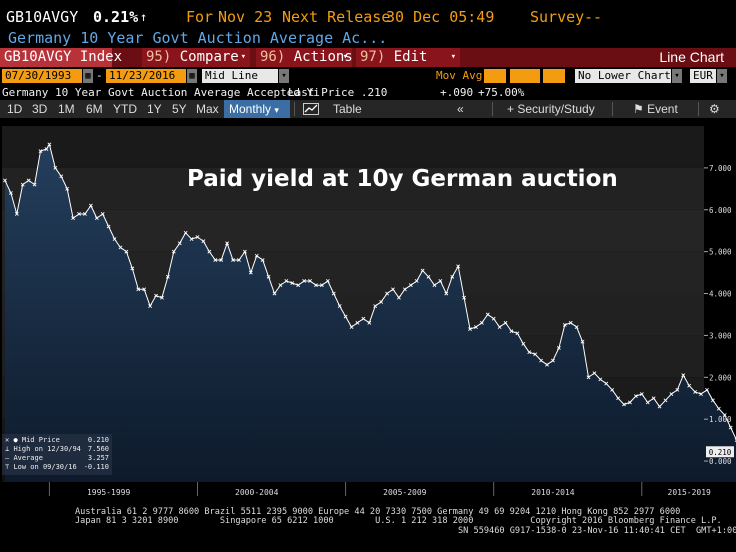 The width and height of the screenshot is (736, 552). What do you see at coordinates (440, 17) in the screenshot?
I see `next-release-value: 30 Dec 05:49` at bounding box center [440, 17].